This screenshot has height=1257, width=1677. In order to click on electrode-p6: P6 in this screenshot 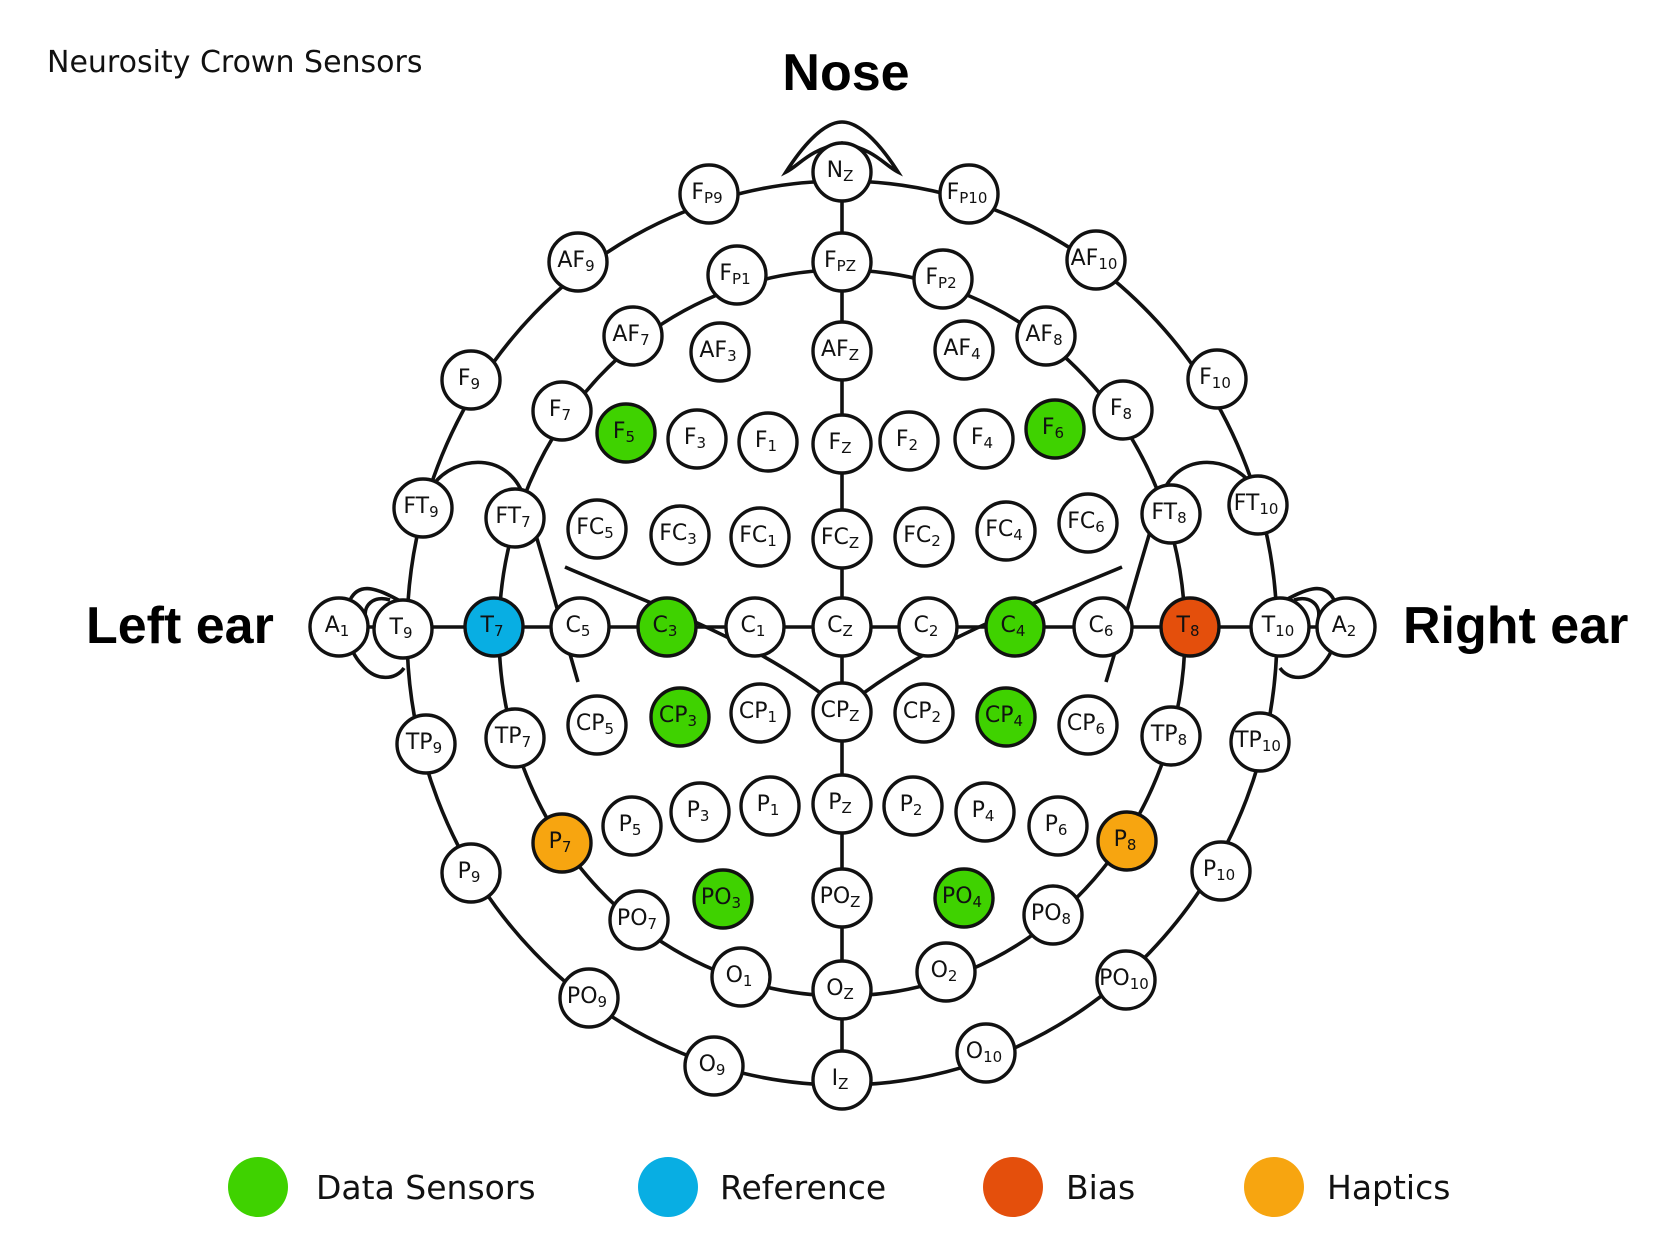, I will do `click(1058, 826)`.